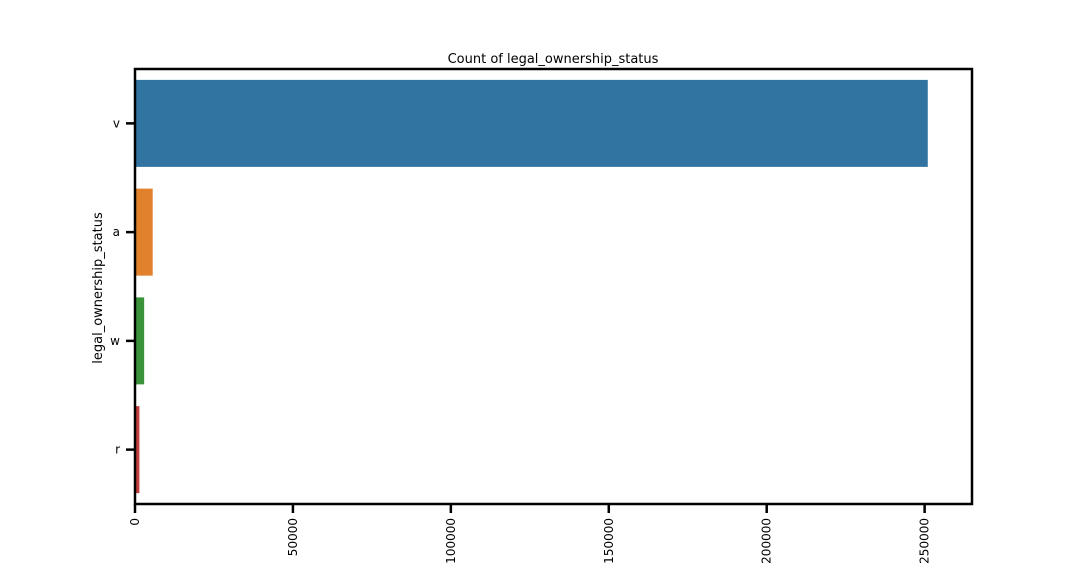 This screenshot has width=1080, height=576. Describe the element at coordinates (530, 534) in the screenshot. I see `x-ticks-group: 0 50000 100000 150000 200000 250000` at that location.